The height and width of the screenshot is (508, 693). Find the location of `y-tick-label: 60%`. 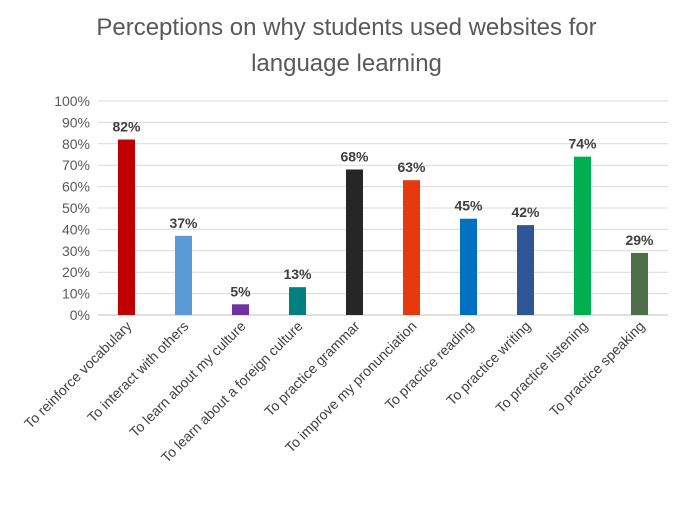

y-tick-label: 60% is located at coordinates (76, 187).